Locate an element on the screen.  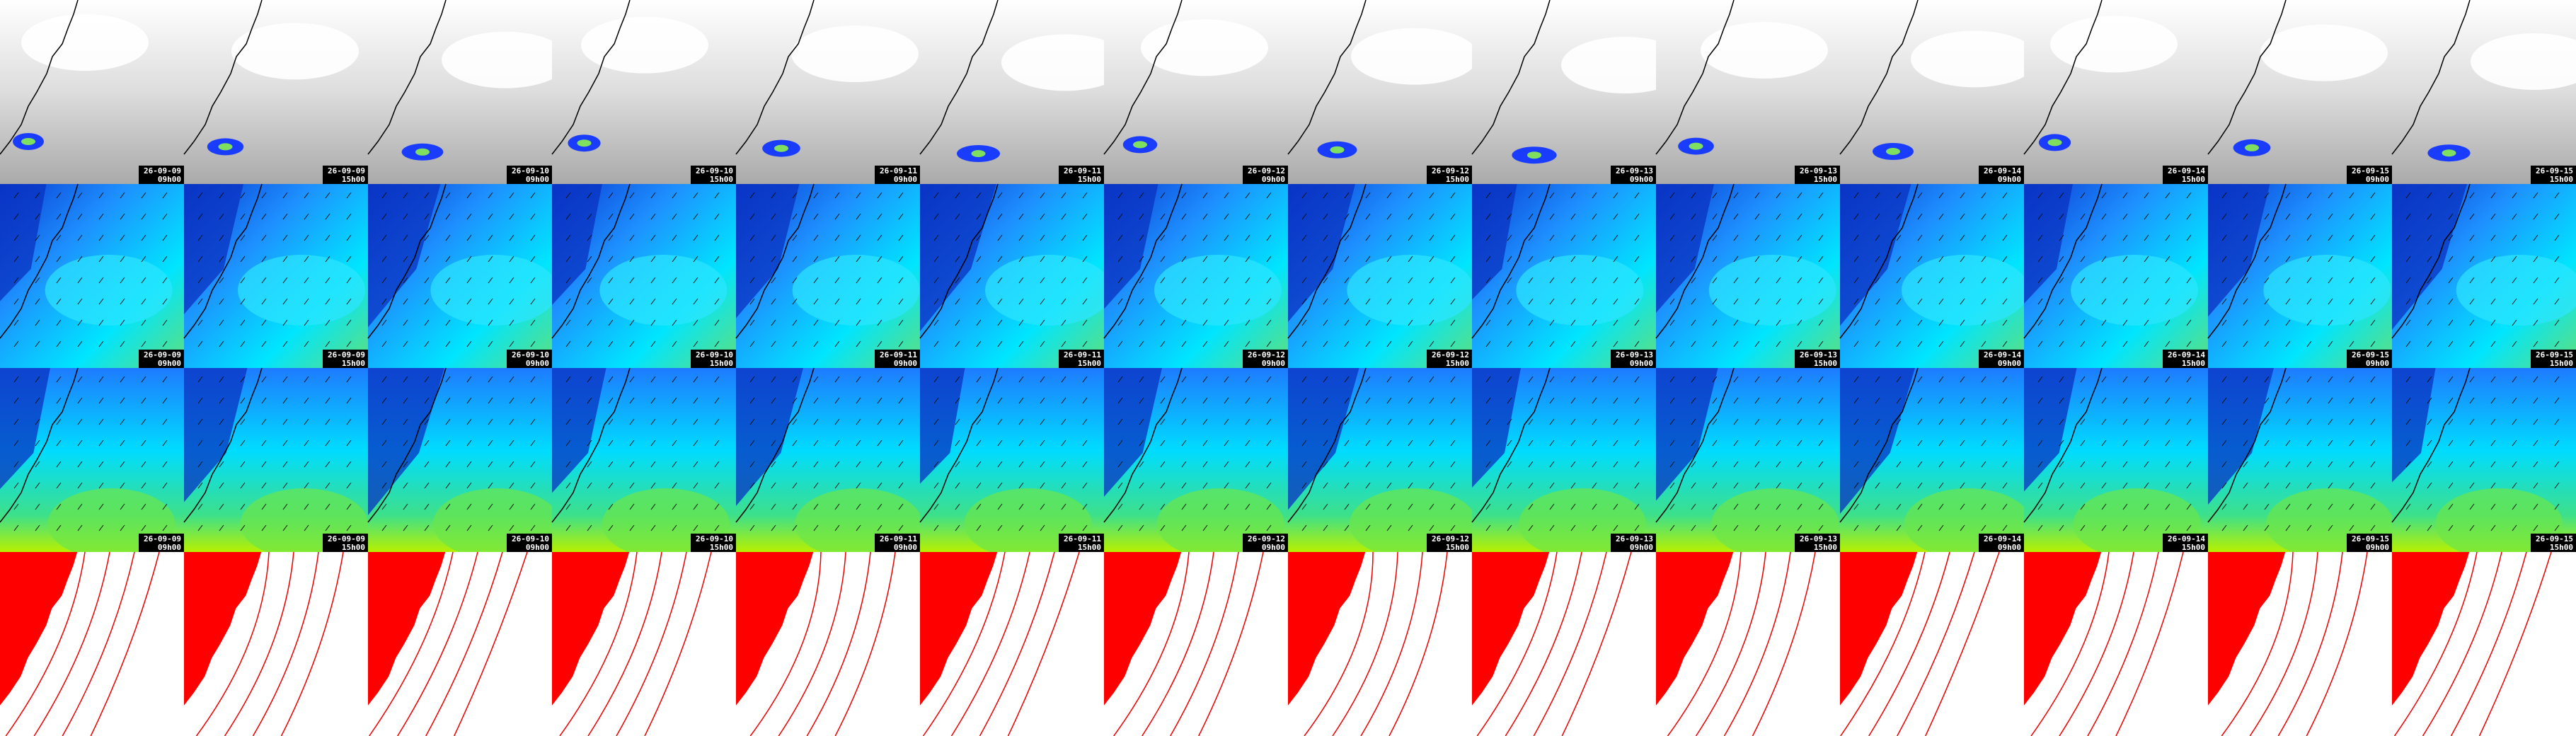
land-fill is located at coordinates (2063, 629).